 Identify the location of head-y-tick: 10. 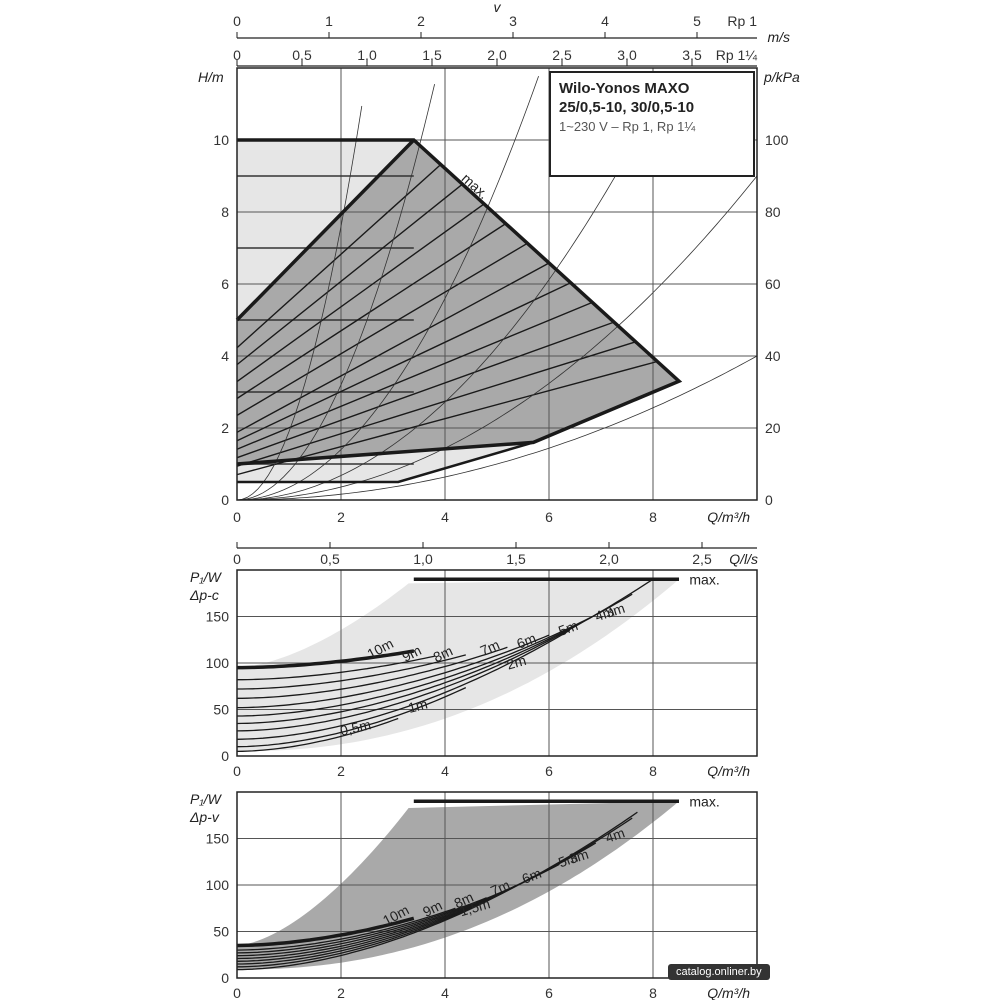
(221, 140).